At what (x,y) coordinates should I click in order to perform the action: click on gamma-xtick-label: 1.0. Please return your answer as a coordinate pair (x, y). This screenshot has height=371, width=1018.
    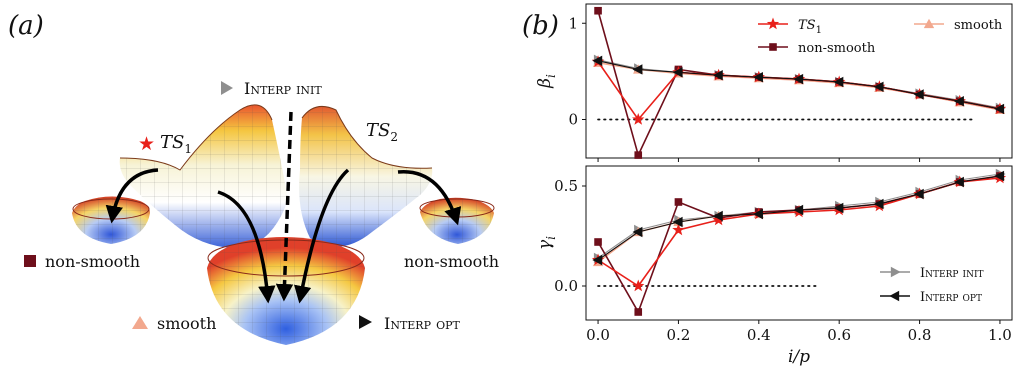
    Looking at the image, I should click on (1000, 335).